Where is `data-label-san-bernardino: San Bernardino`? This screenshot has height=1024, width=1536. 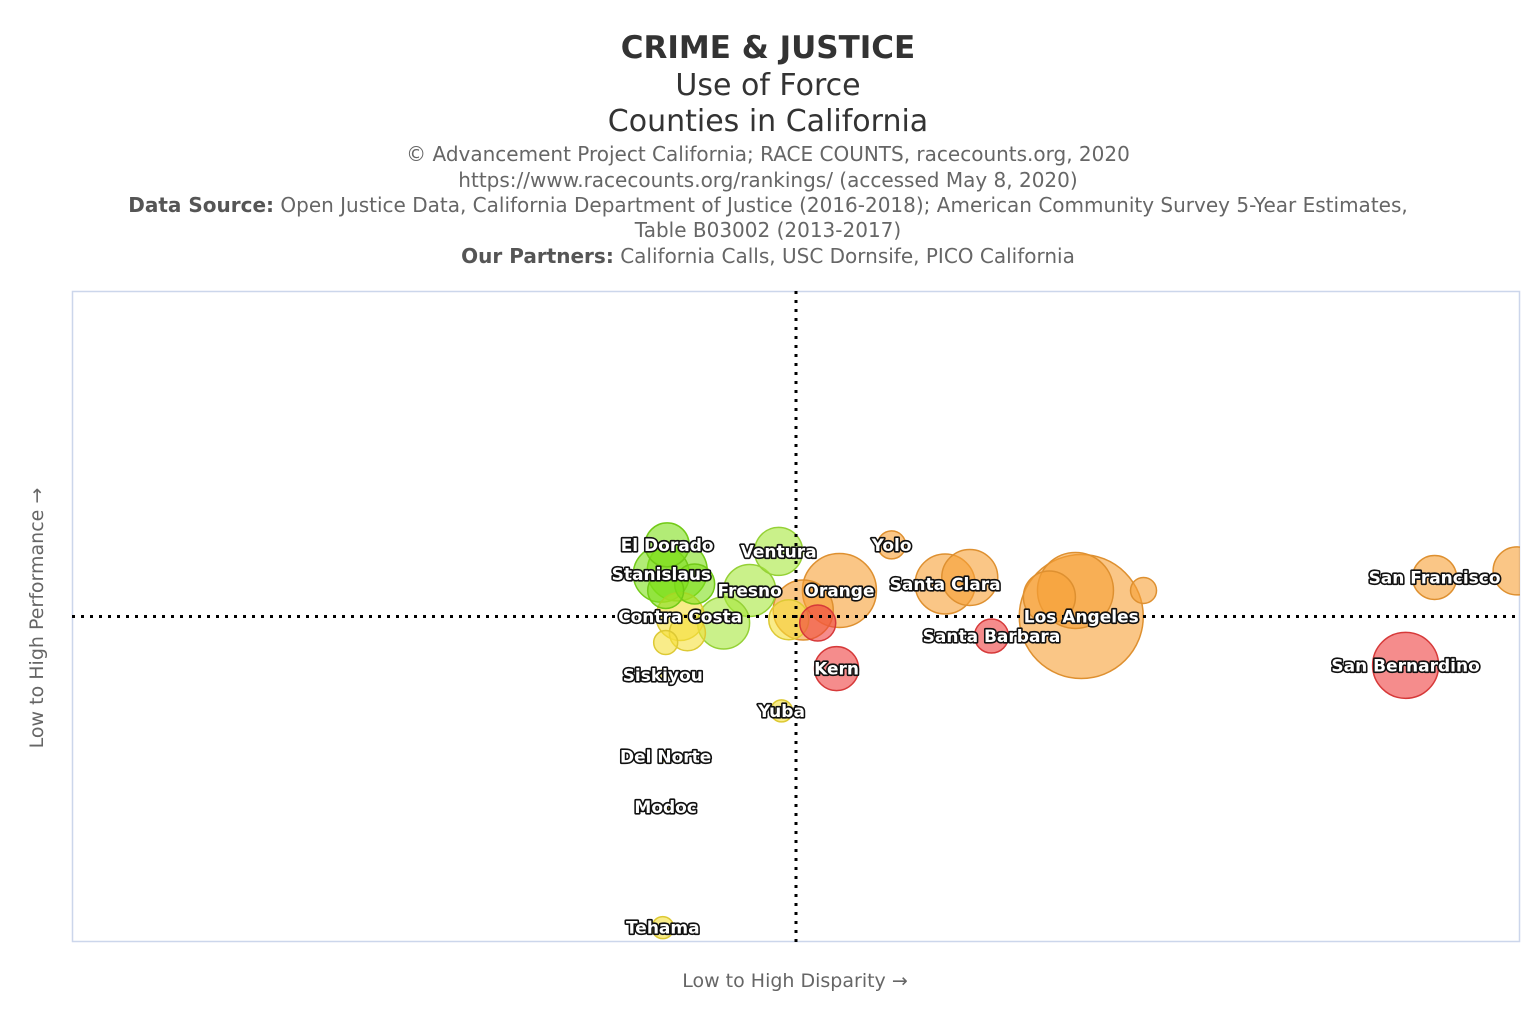 data-label-san-bernardino: San Bernardino is located at coordinates (1405, 666).